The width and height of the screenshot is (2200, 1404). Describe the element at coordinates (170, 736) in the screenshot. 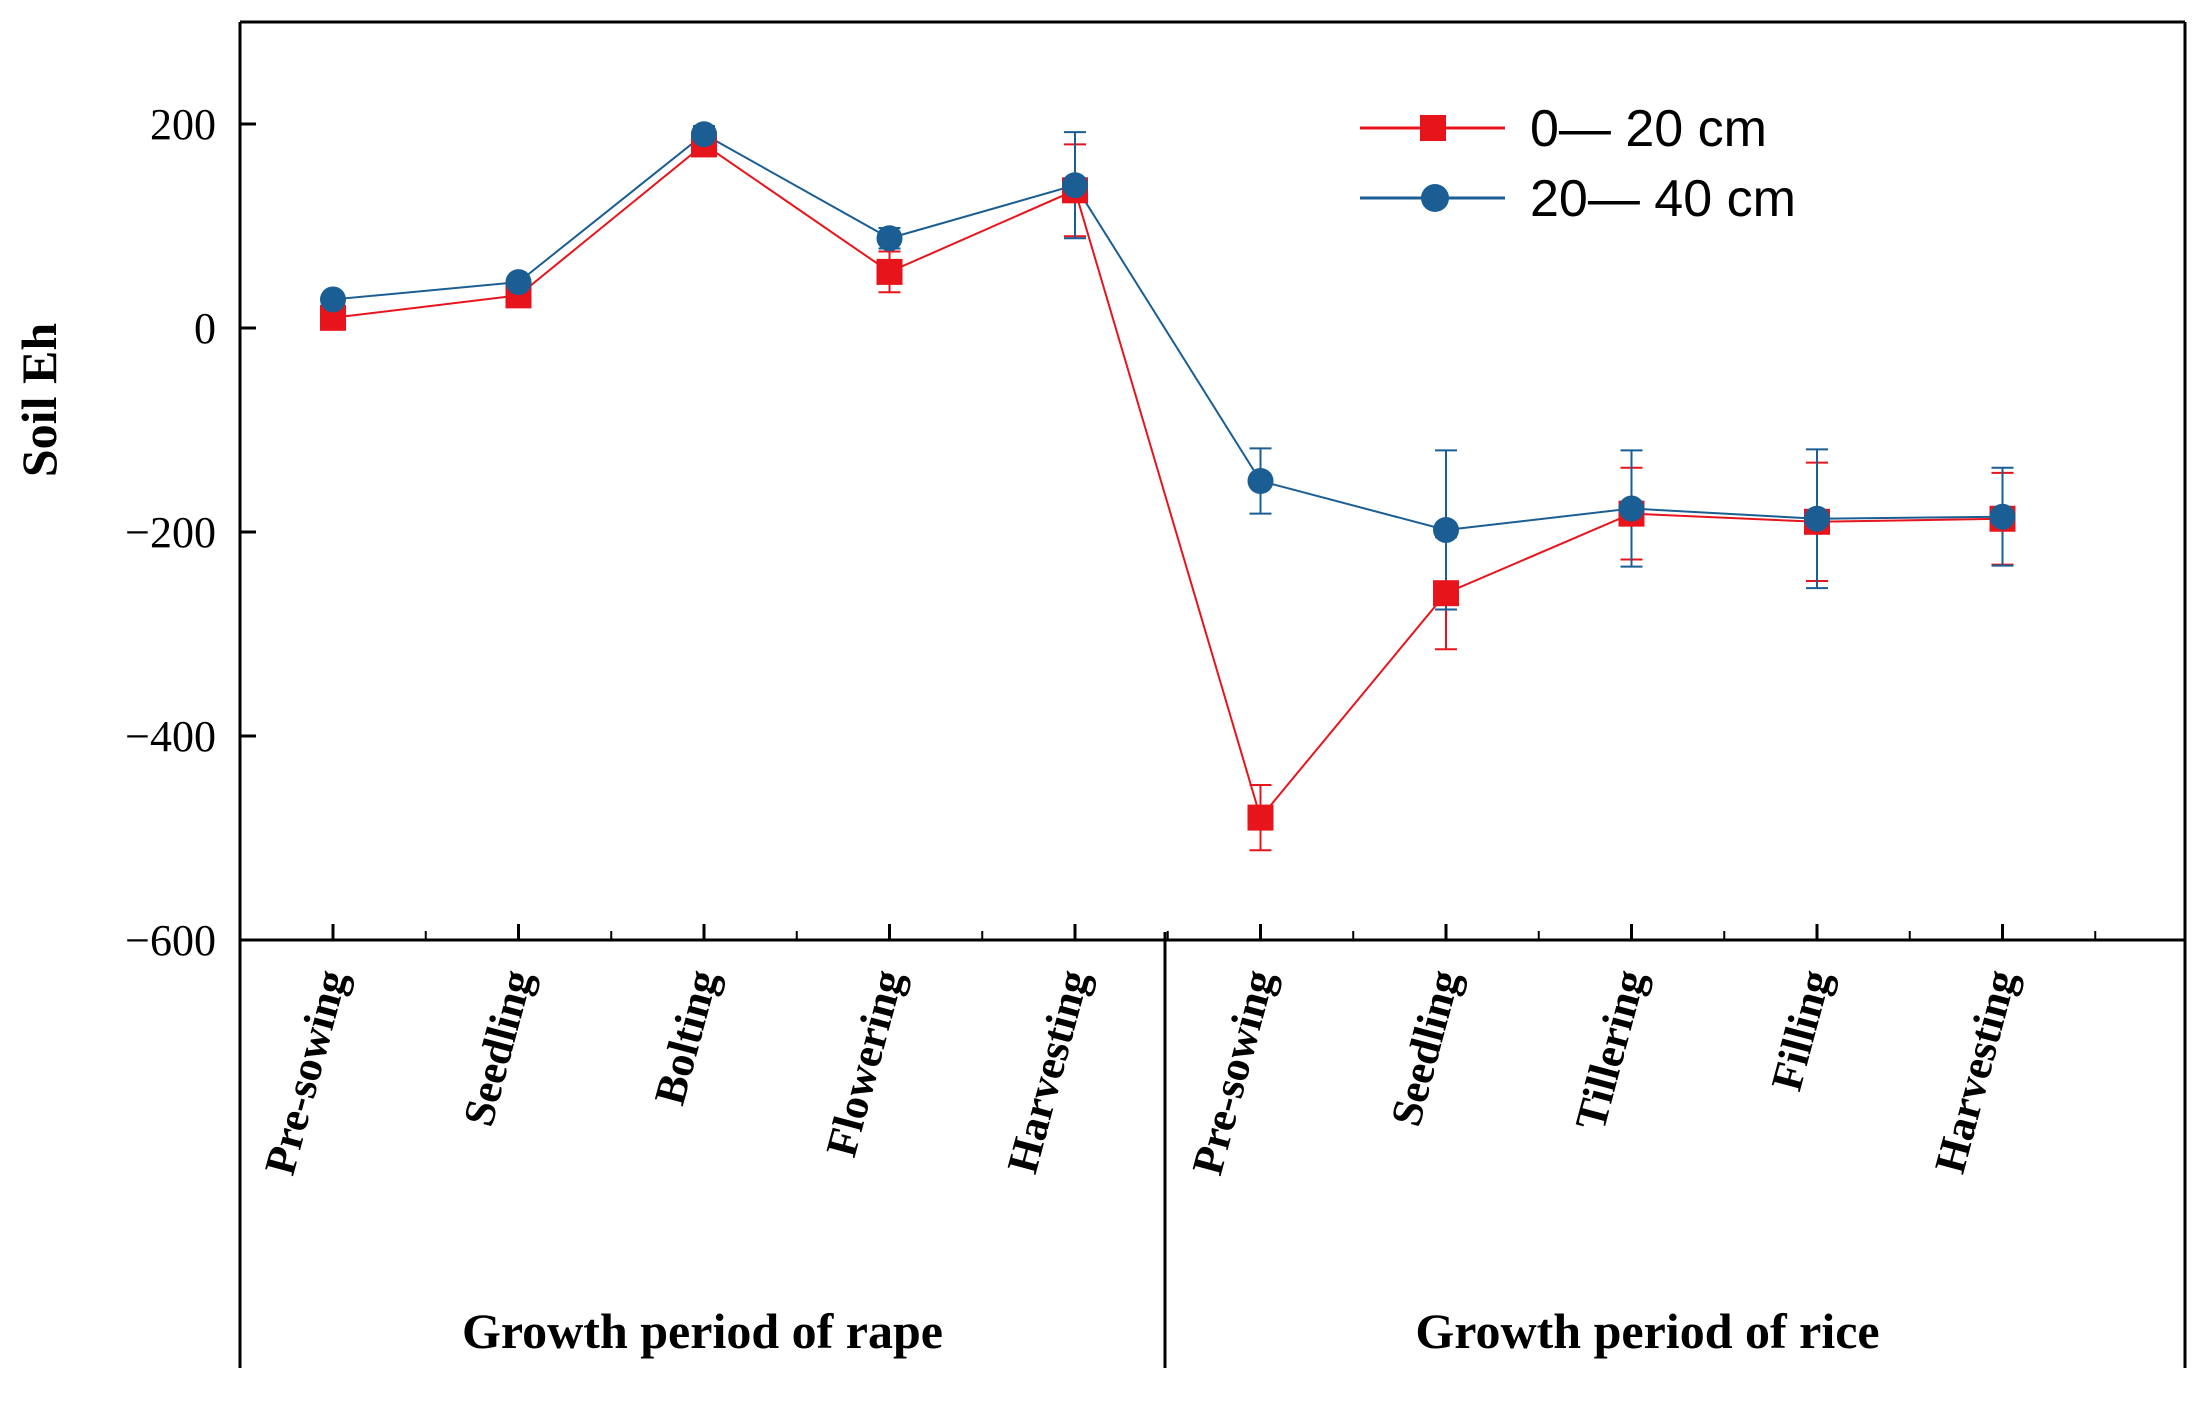

I see `y-tick-label: −400` at that location.